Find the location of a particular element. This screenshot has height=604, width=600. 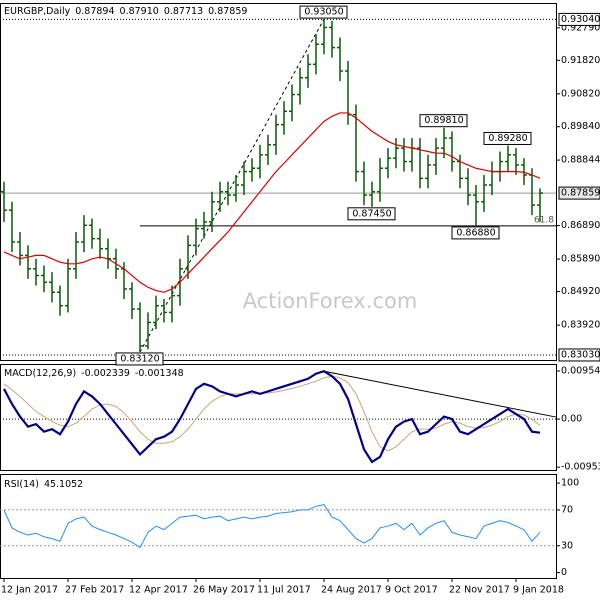

y-tick-label: 0.85890 is located at coordinates (580, 259).